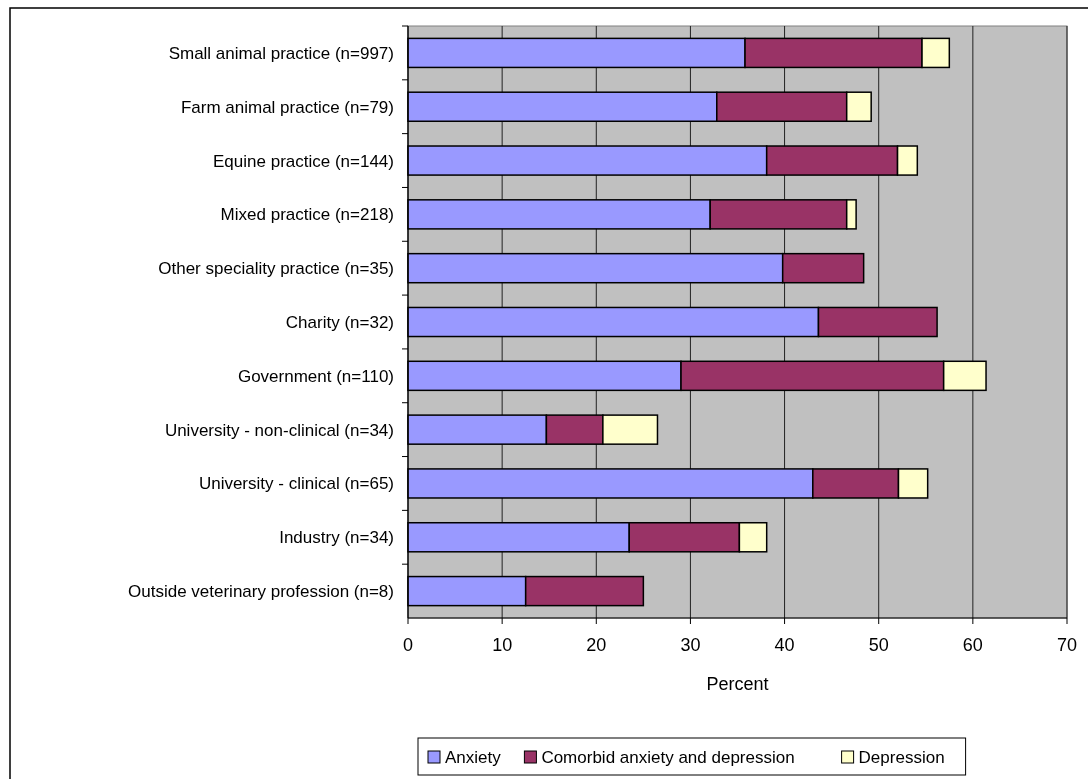 This screenshot has width=1088, height=779. Describe the element at coordinates (281, 53) in the screenshot. I see `y-tick-label: Small animal practice (n=997)` at that location.